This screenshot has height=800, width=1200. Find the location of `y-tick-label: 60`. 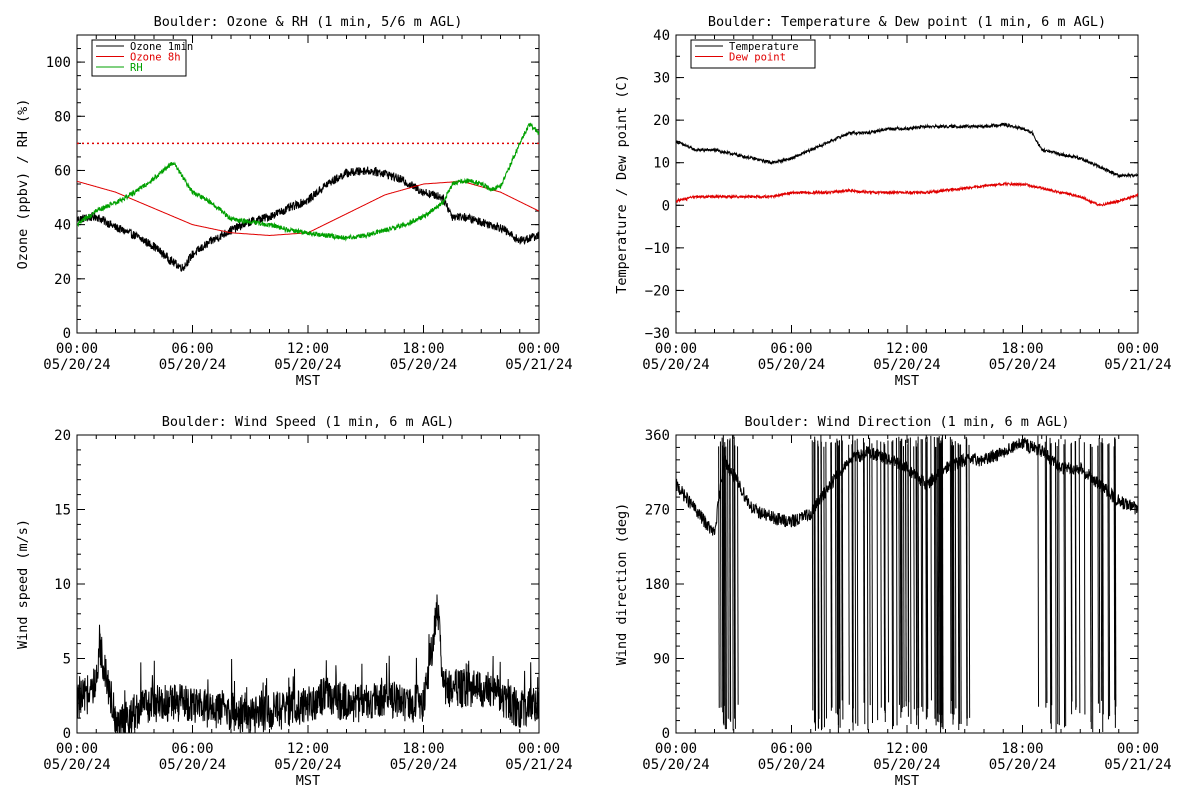

y-tick-label: 60 is located at coordinates (62, 171).